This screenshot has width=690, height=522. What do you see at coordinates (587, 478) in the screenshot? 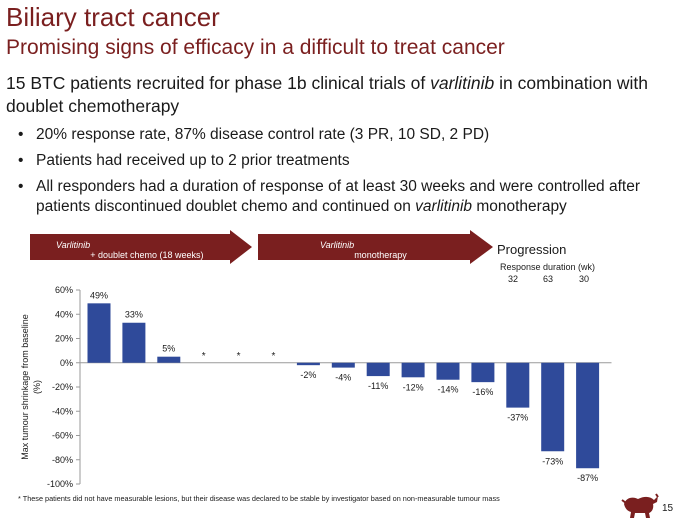
I see `bar-value-label: -87%` at bounding box center [587, 478].